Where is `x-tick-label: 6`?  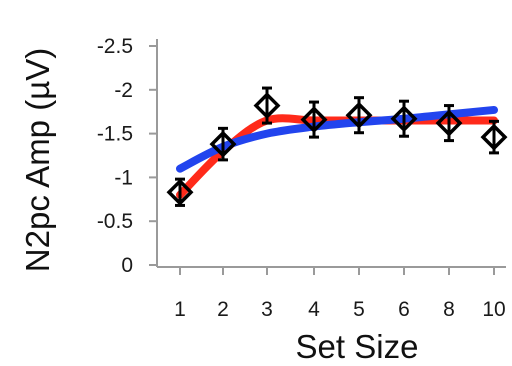
x-tick-label: 6 is located at coordinates (404, 309).